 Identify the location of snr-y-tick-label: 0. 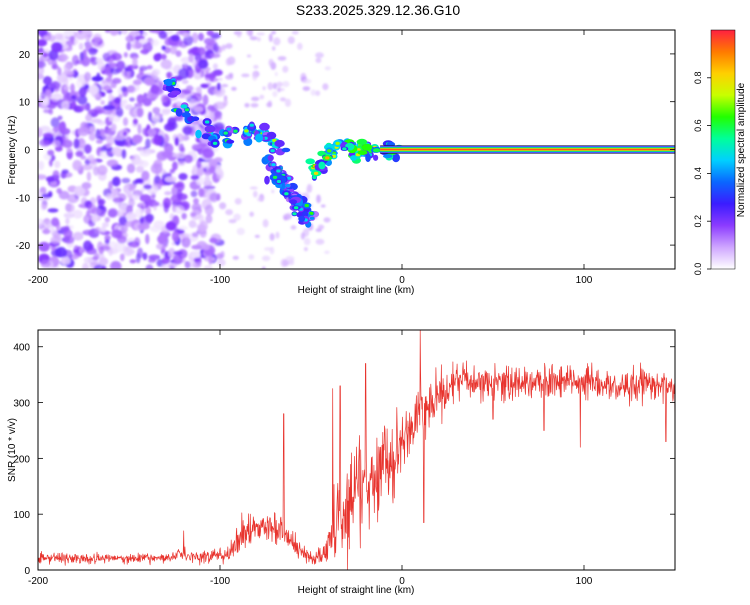
(27, 571).